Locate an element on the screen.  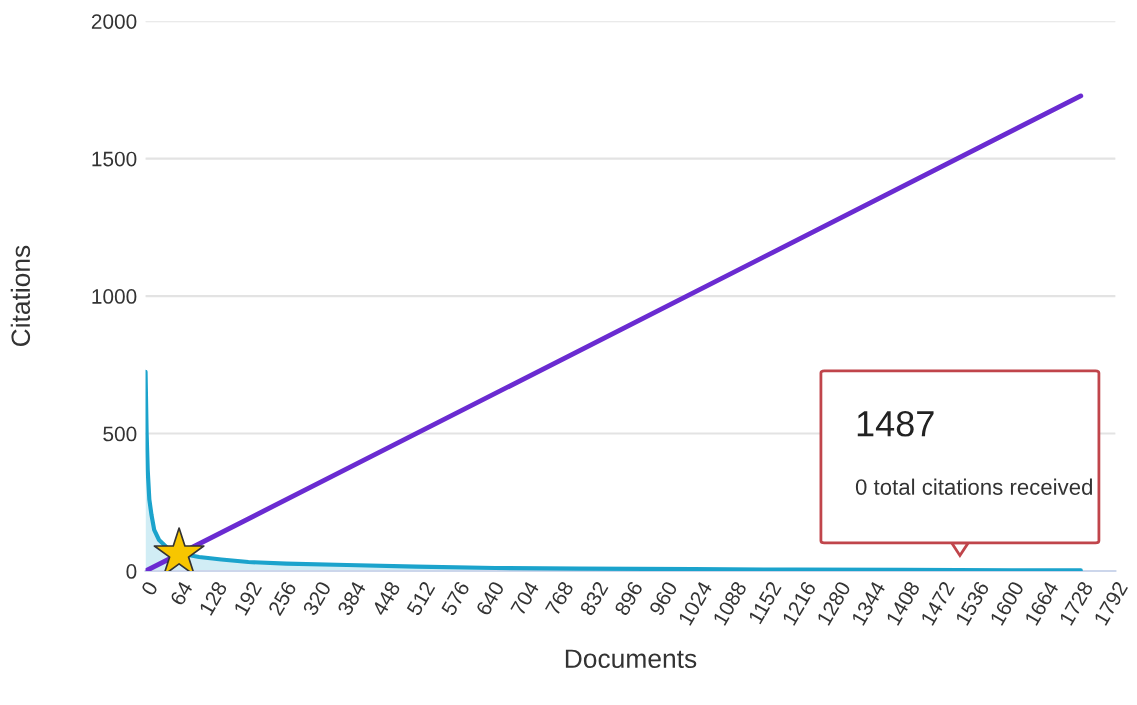
x-tick-label: 896 is located at coordinates (629, 598).